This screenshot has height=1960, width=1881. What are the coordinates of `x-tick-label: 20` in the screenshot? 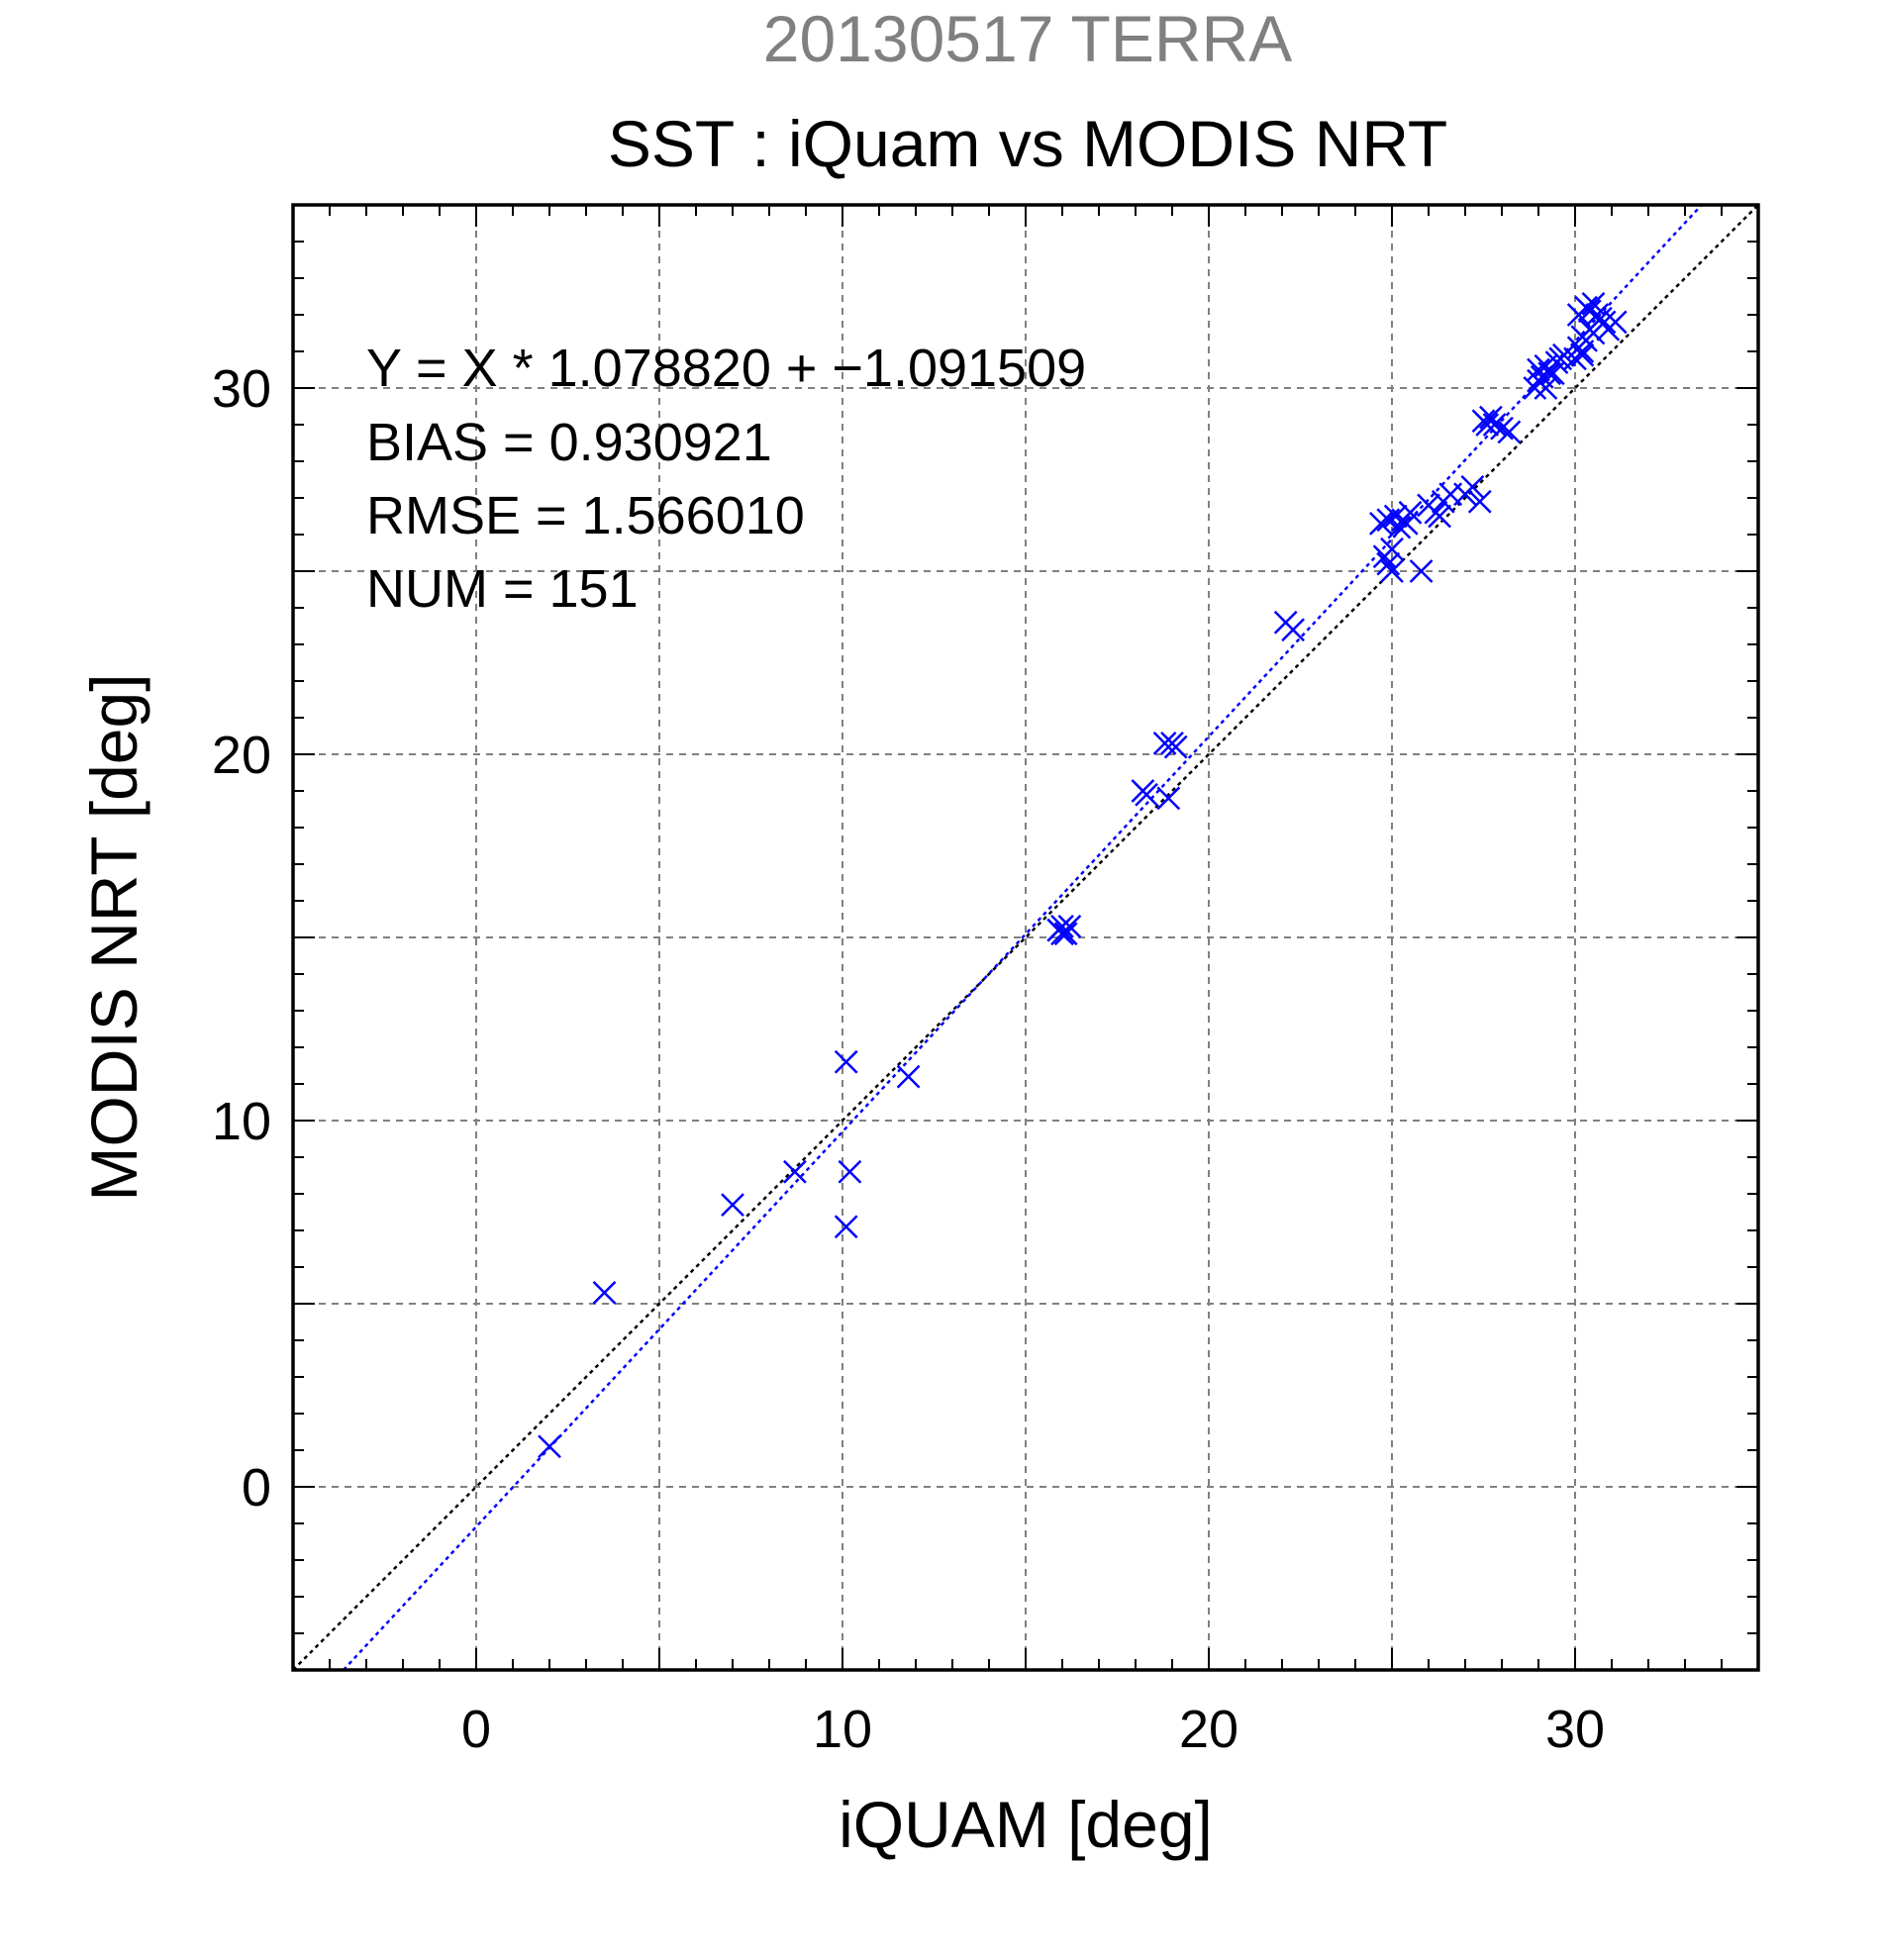 It's located at (1209, 1729).